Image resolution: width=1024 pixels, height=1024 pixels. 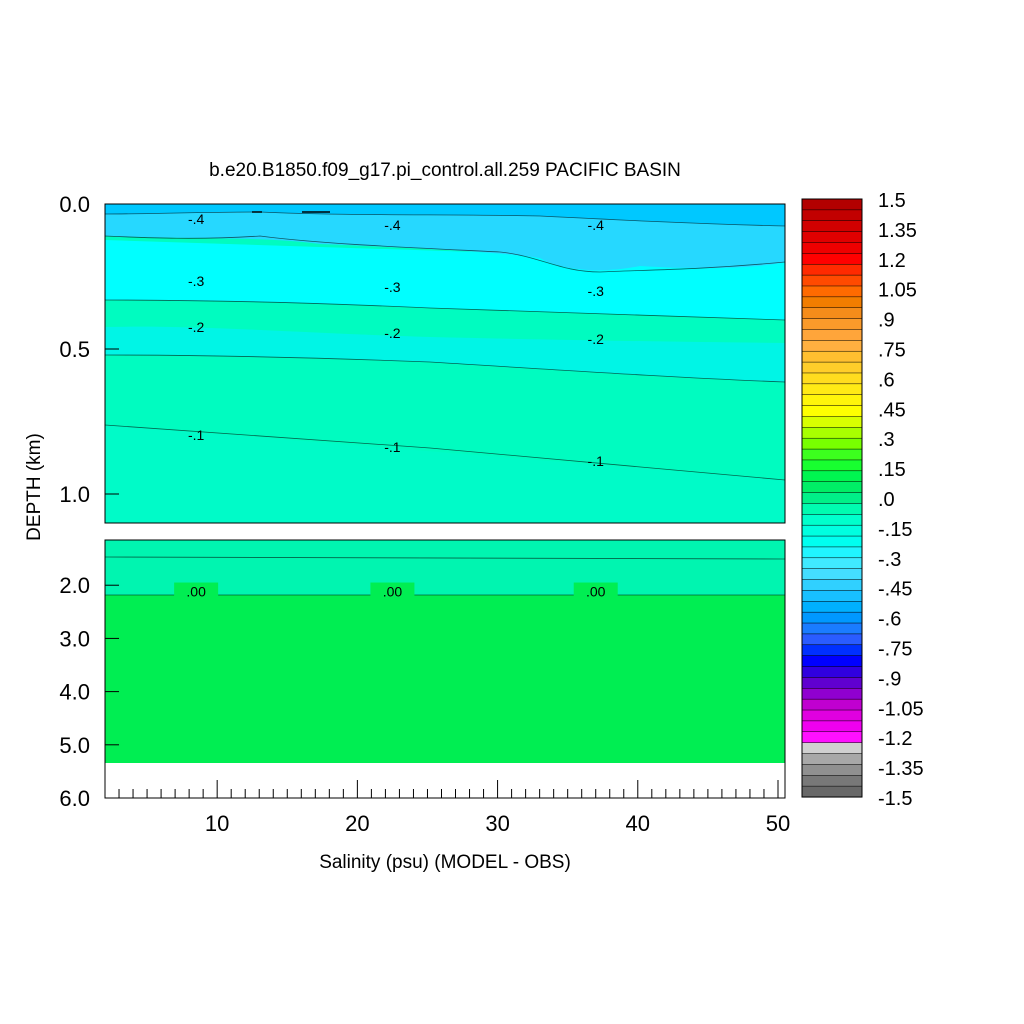 I want to click on y-tick-label: 6.0, so click(x=74, y=798).